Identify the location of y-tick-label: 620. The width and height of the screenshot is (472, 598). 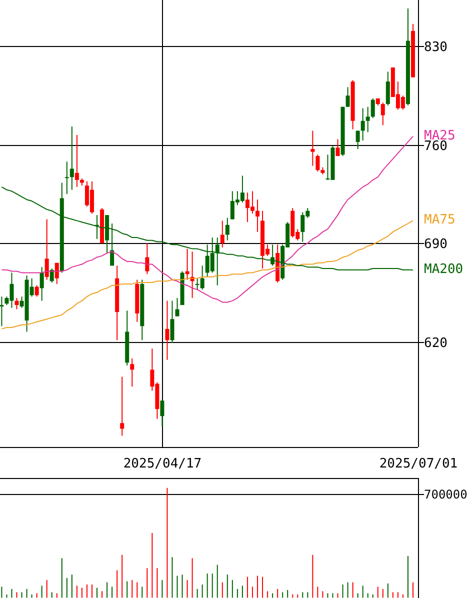
(436, 344).